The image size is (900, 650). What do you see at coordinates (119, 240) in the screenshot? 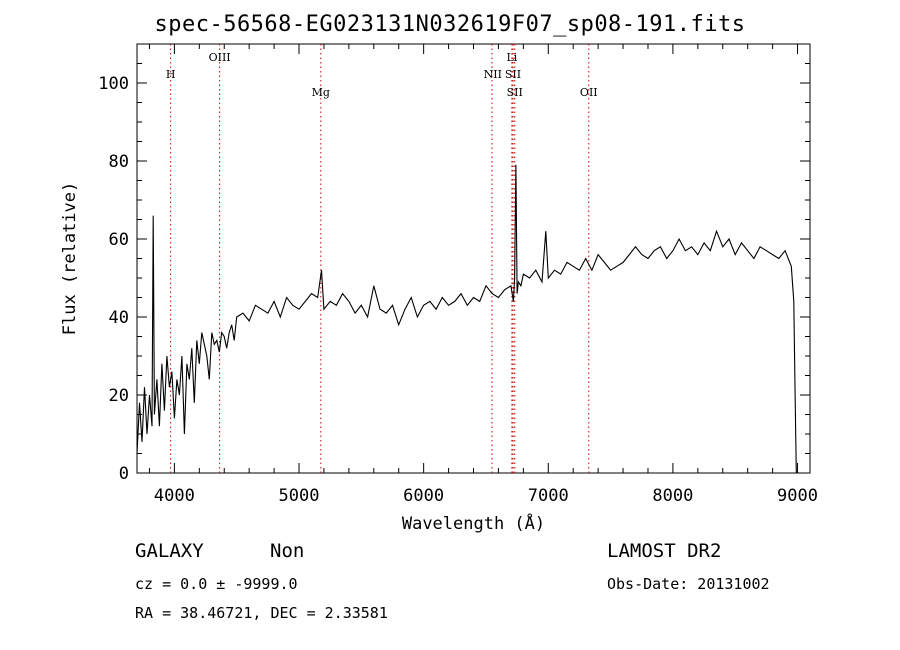
I see `y-tick-label: 60` at bounding box center [119, 240].